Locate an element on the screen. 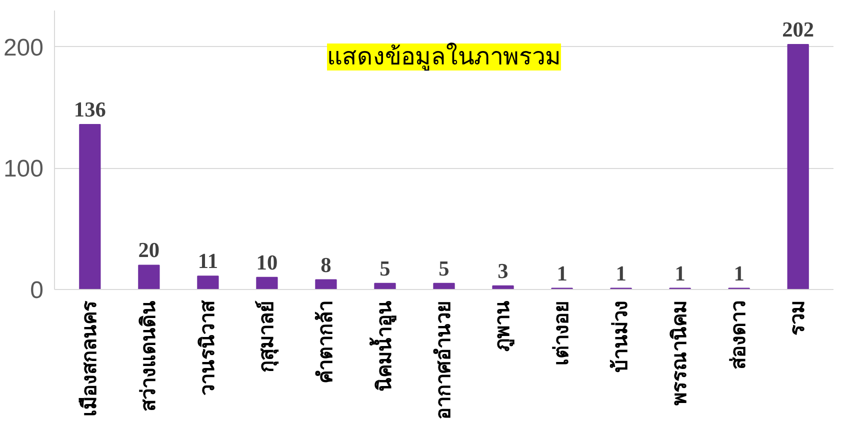  x-tick-label: คำตากล้า is located at coordinates (325, 342).